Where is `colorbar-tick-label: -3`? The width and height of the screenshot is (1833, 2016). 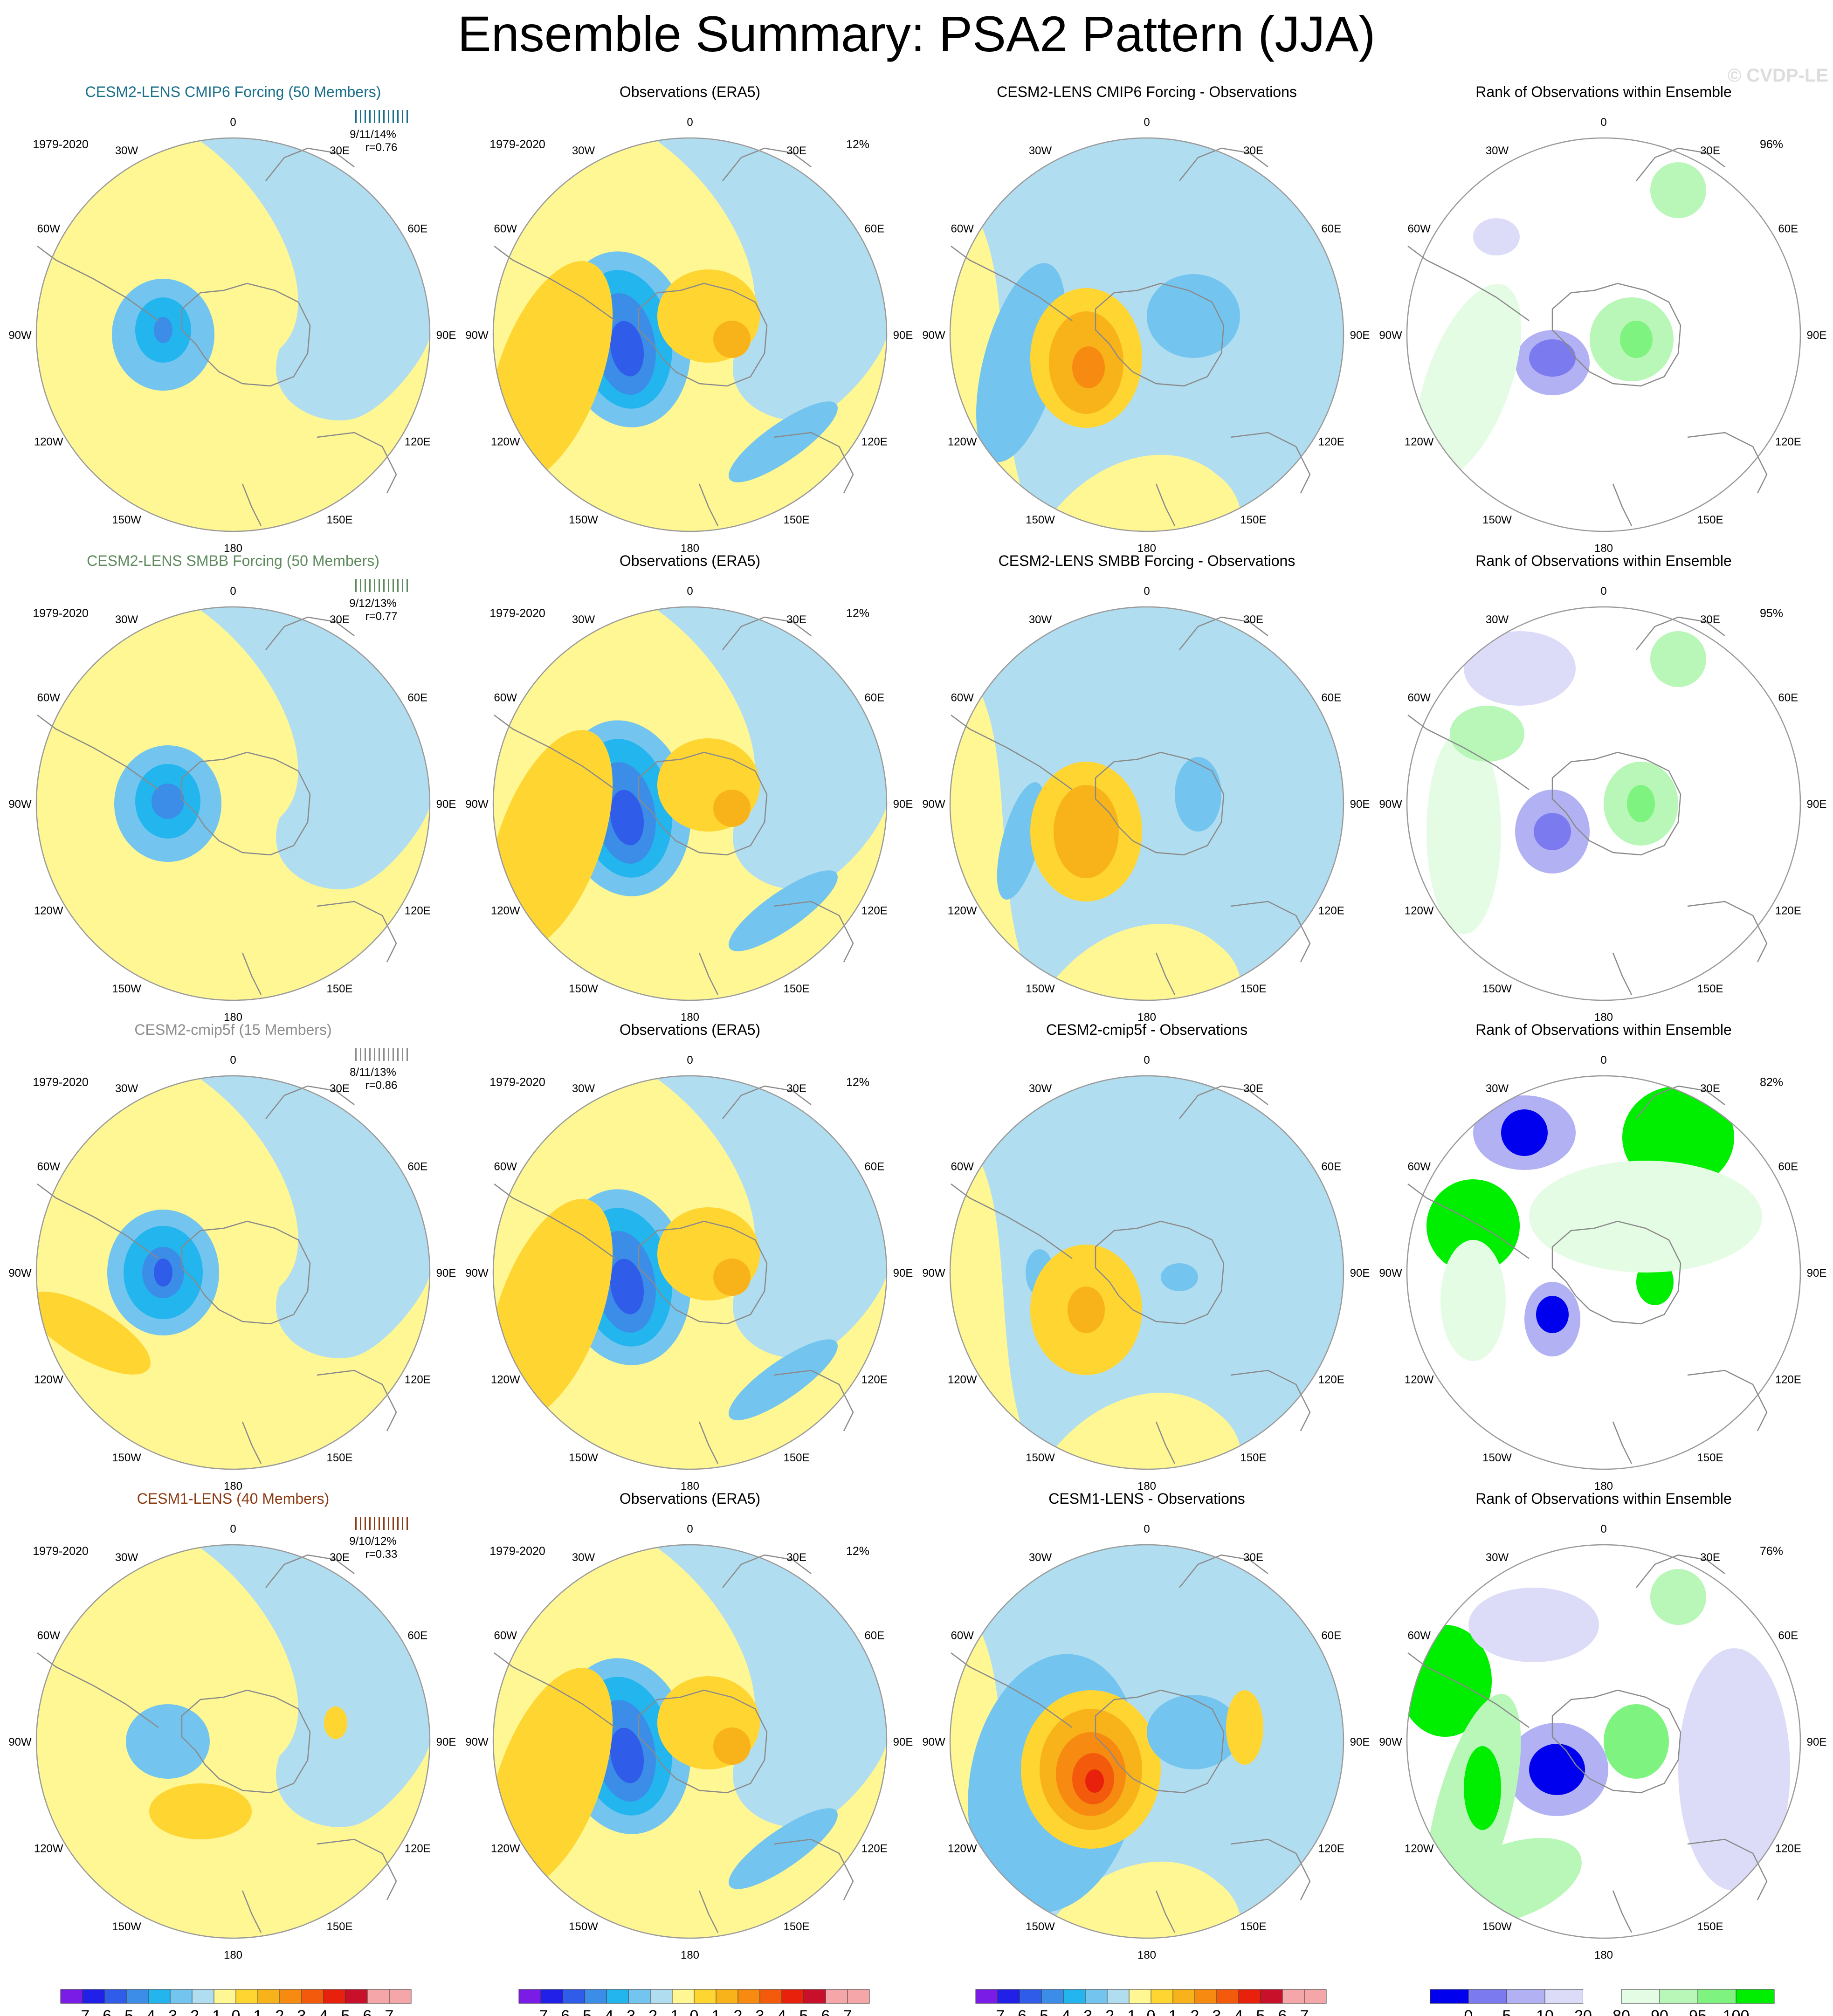 colorbar-tick-label: -3 is located at coordinates (170, 2011).